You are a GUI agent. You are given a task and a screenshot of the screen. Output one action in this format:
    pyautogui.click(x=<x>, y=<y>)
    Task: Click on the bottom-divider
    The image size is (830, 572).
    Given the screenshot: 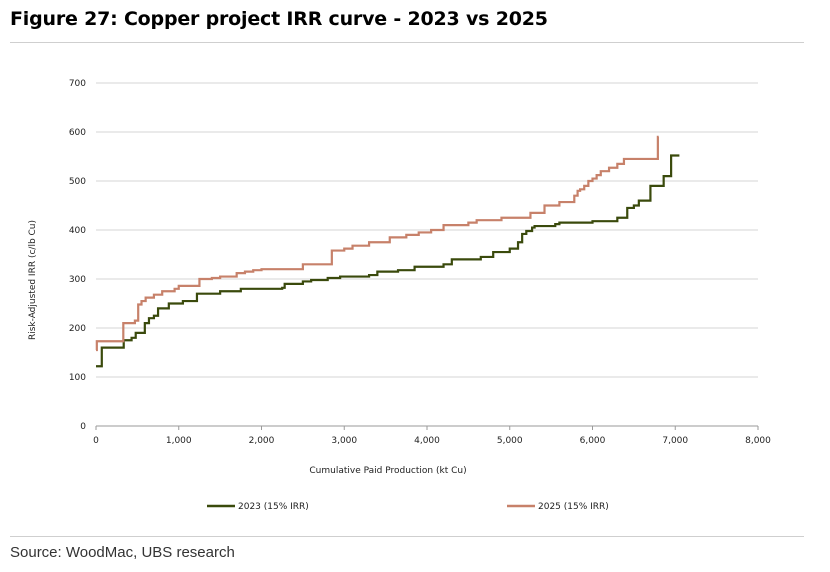 What is the action you would take?
    pyautogui.click(x=407, y=536)
    